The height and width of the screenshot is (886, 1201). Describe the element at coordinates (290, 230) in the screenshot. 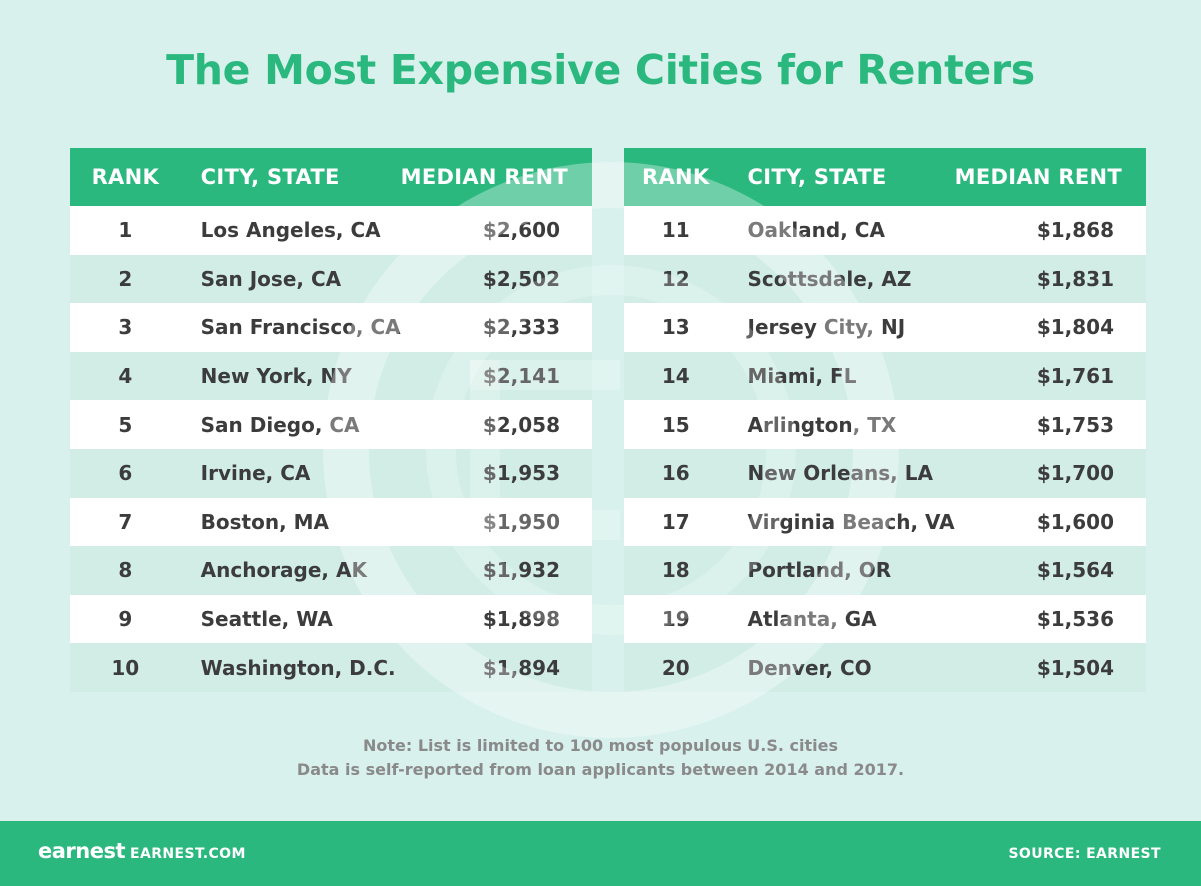

I see `city-cell: Los Angeles, CA` at that location.